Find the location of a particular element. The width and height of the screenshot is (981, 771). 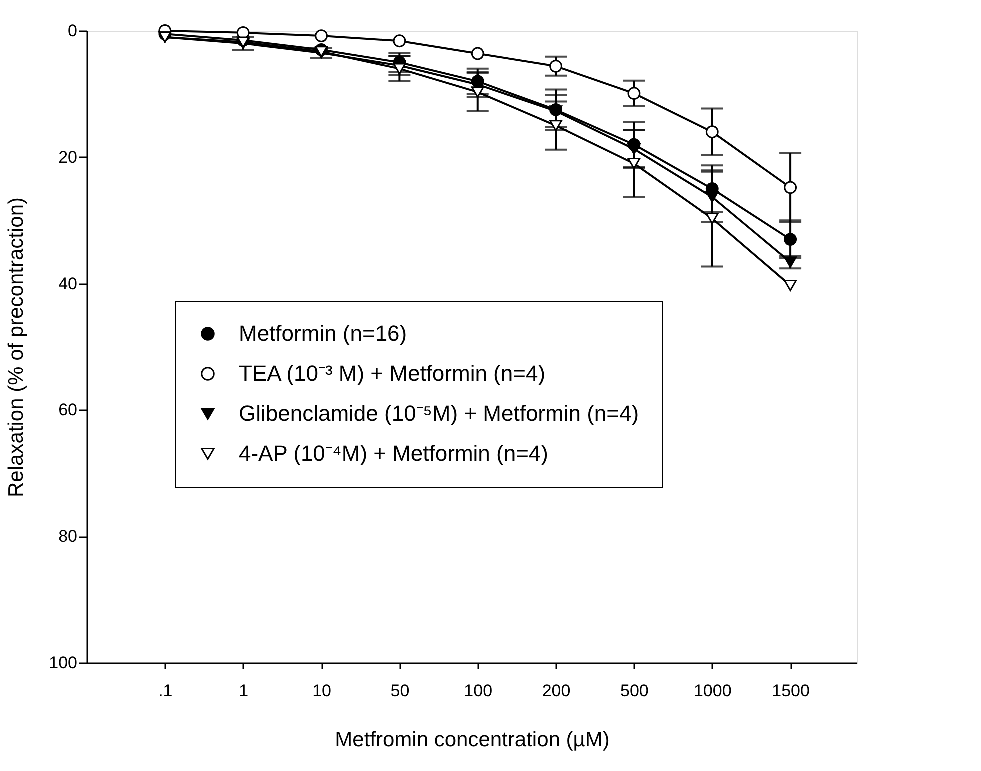

x-tick-label: .1 is located at coordinates (165, 691).